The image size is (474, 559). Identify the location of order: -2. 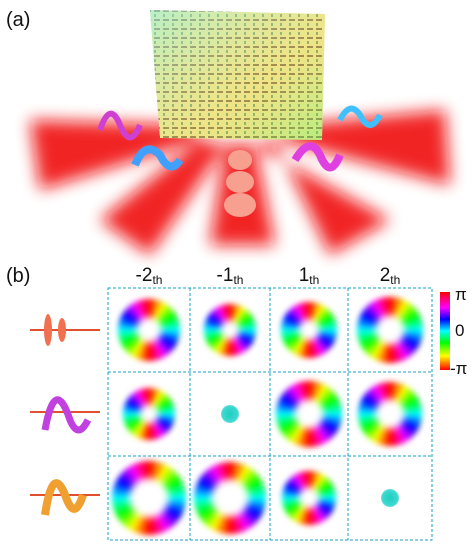
(144, 275).